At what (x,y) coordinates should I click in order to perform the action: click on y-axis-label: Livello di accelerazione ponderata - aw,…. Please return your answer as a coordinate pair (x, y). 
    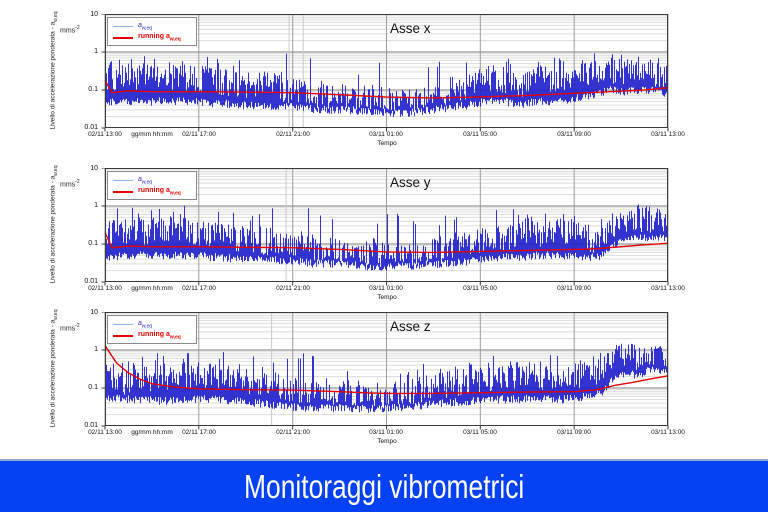
    Looking at the image, I should click on (54, 368).